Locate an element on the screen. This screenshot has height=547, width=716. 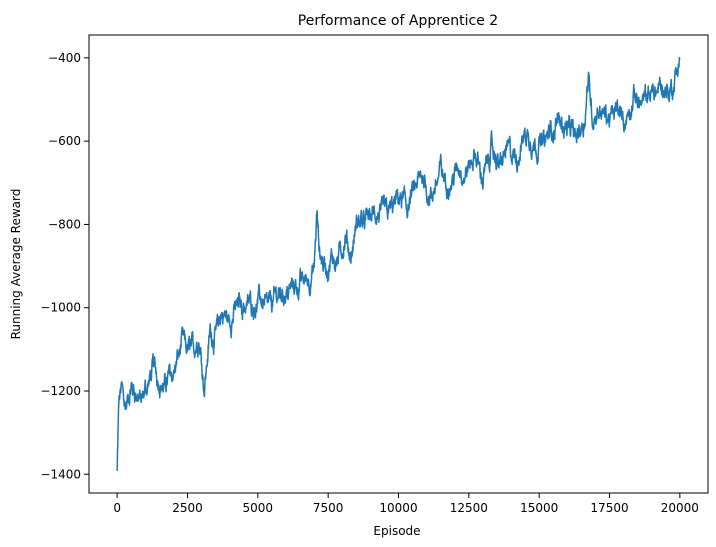
x-tick-label: 20000 is located at coordinates (680, 508).